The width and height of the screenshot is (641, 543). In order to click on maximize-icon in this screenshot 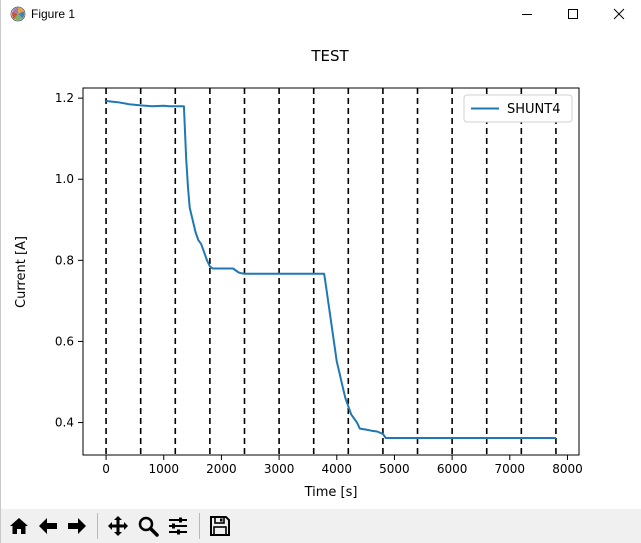, I will do `click(573, 14)`.